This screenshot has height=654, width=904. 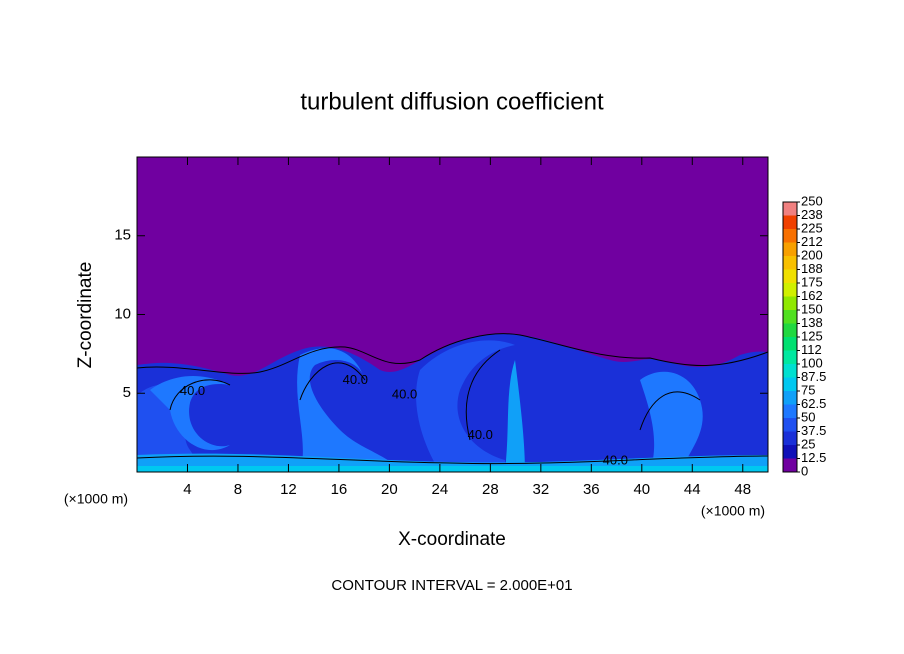 I want to click on colorbar-tick-label: 75, so click(x=808, y=389).